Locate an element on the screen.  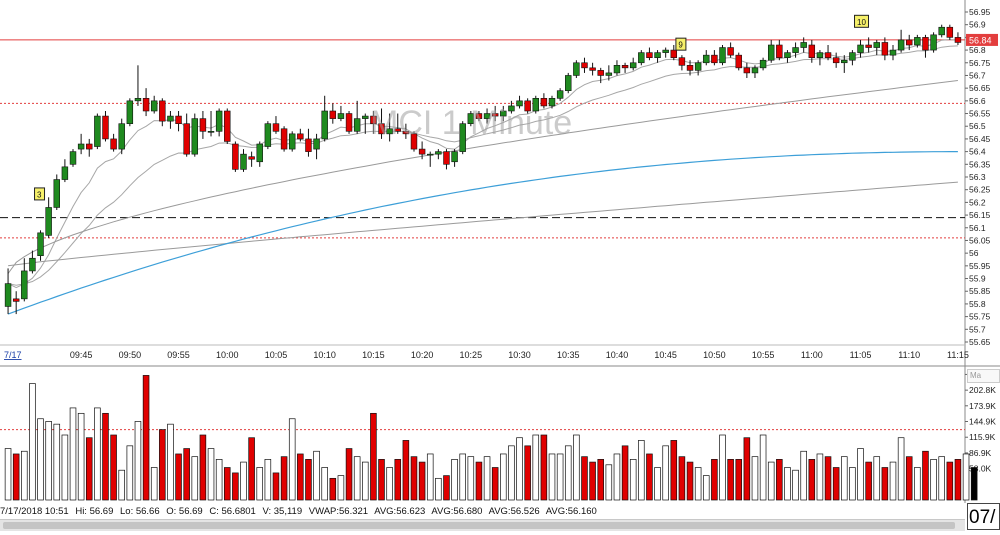
volume-tick-label: 115.9K is located at coordinates (982, 437).